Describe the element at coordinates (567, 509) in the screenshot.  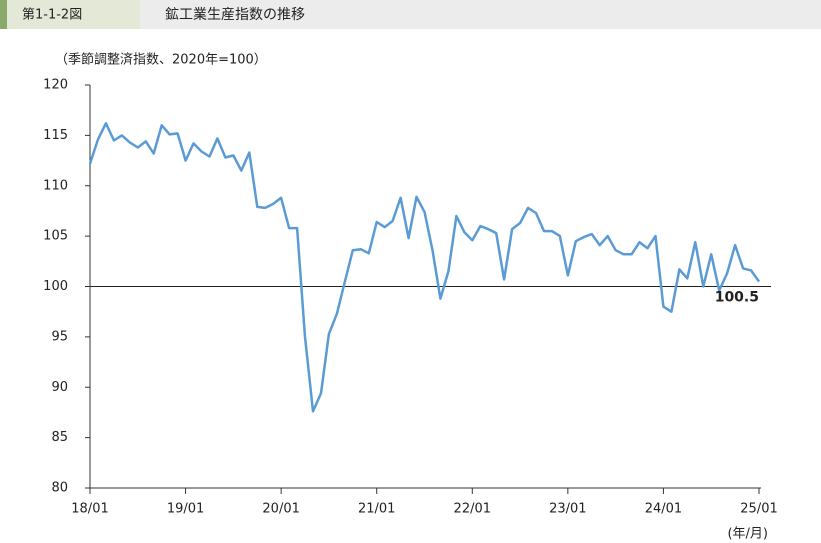
I see `x-tick-label: 23/01` at that location.